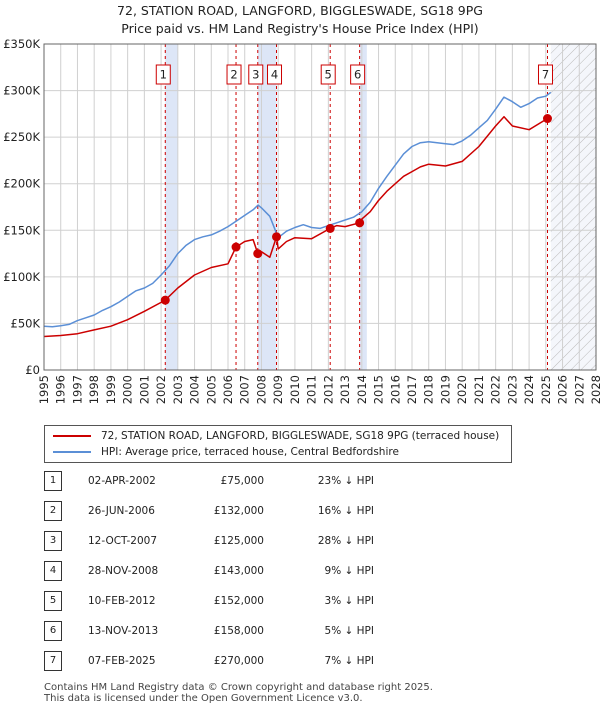 This screenshot has height=710, width=600. I want to click on y-tick-label: £300K, so click(21, 91).